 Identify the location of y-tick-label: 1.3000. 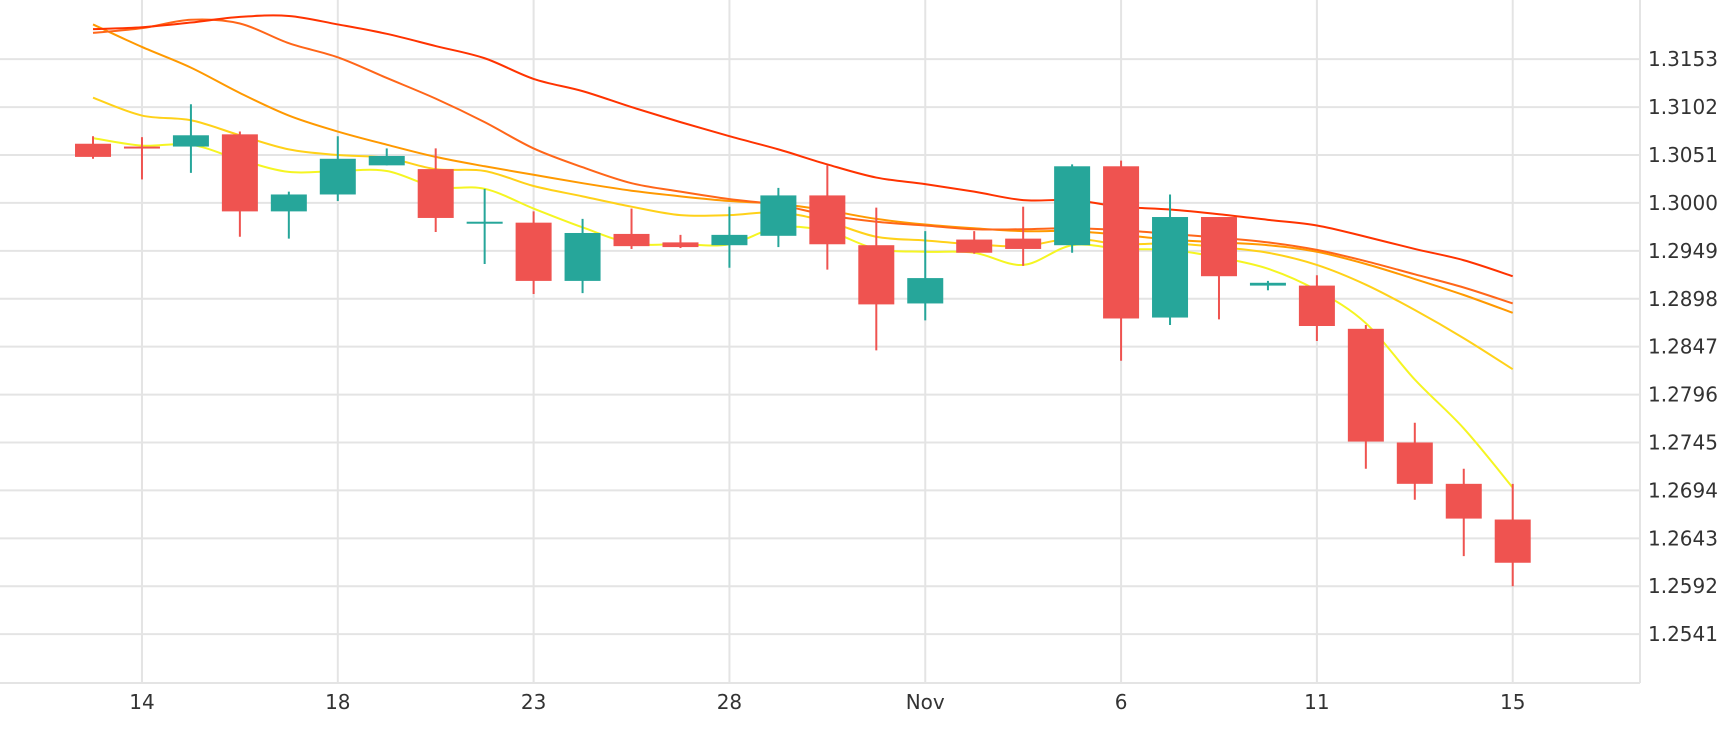
(1683, 203).